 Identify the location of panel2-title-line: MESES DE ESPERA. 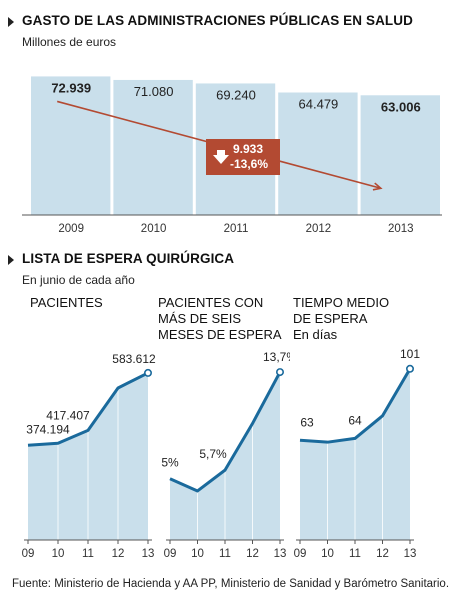
(220, 334).